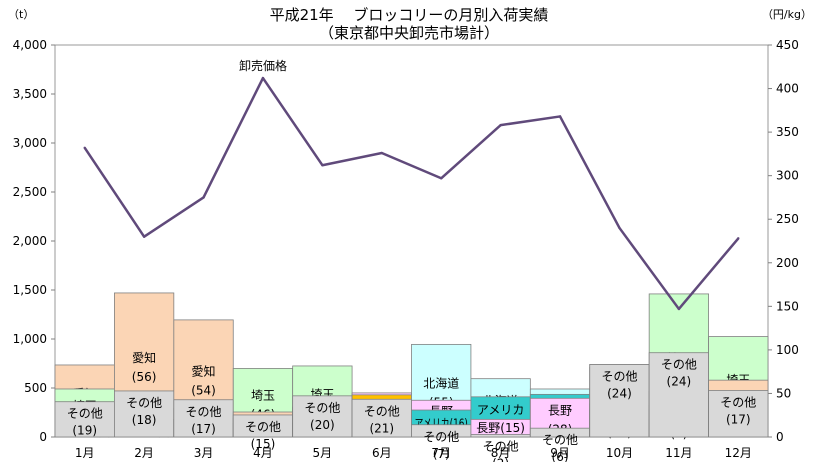 This screenshot has height=462, width=818. Describe the element at coordinates (263, 453) in the screenshot. I see `x-tick-label: 4月` at that location.